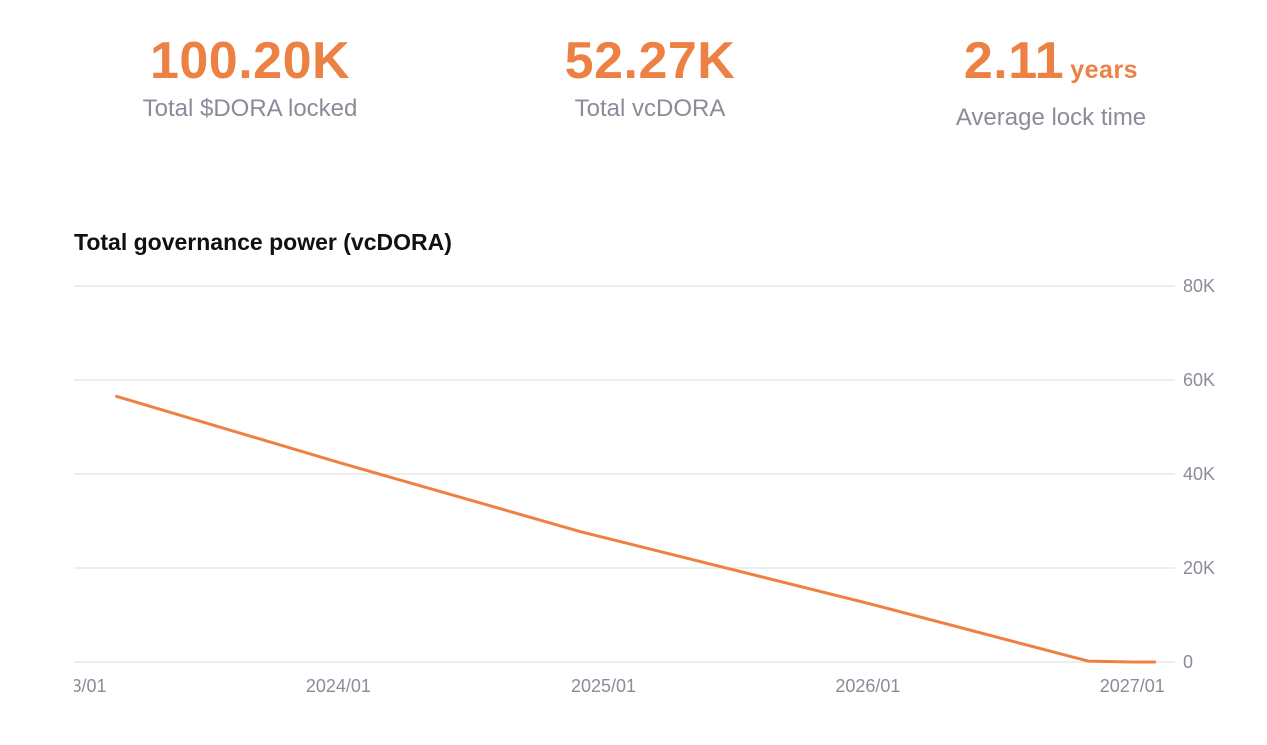 Image resolution: width=1267 pixels, height=745 pixels. What do you see at coordinates (1132, 686) in the screenshot?
I see `x-tick-label: 2027/01` at bounding box center [1132, 686].